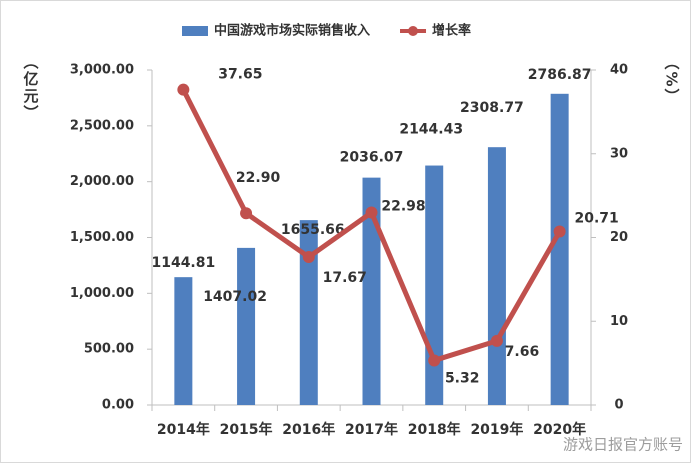 The height and width of the screenshot is (463, 691). Describe the element at coordinates (246, 429) in the screenshot. I see `x-tick-label: 2015年` at that location.